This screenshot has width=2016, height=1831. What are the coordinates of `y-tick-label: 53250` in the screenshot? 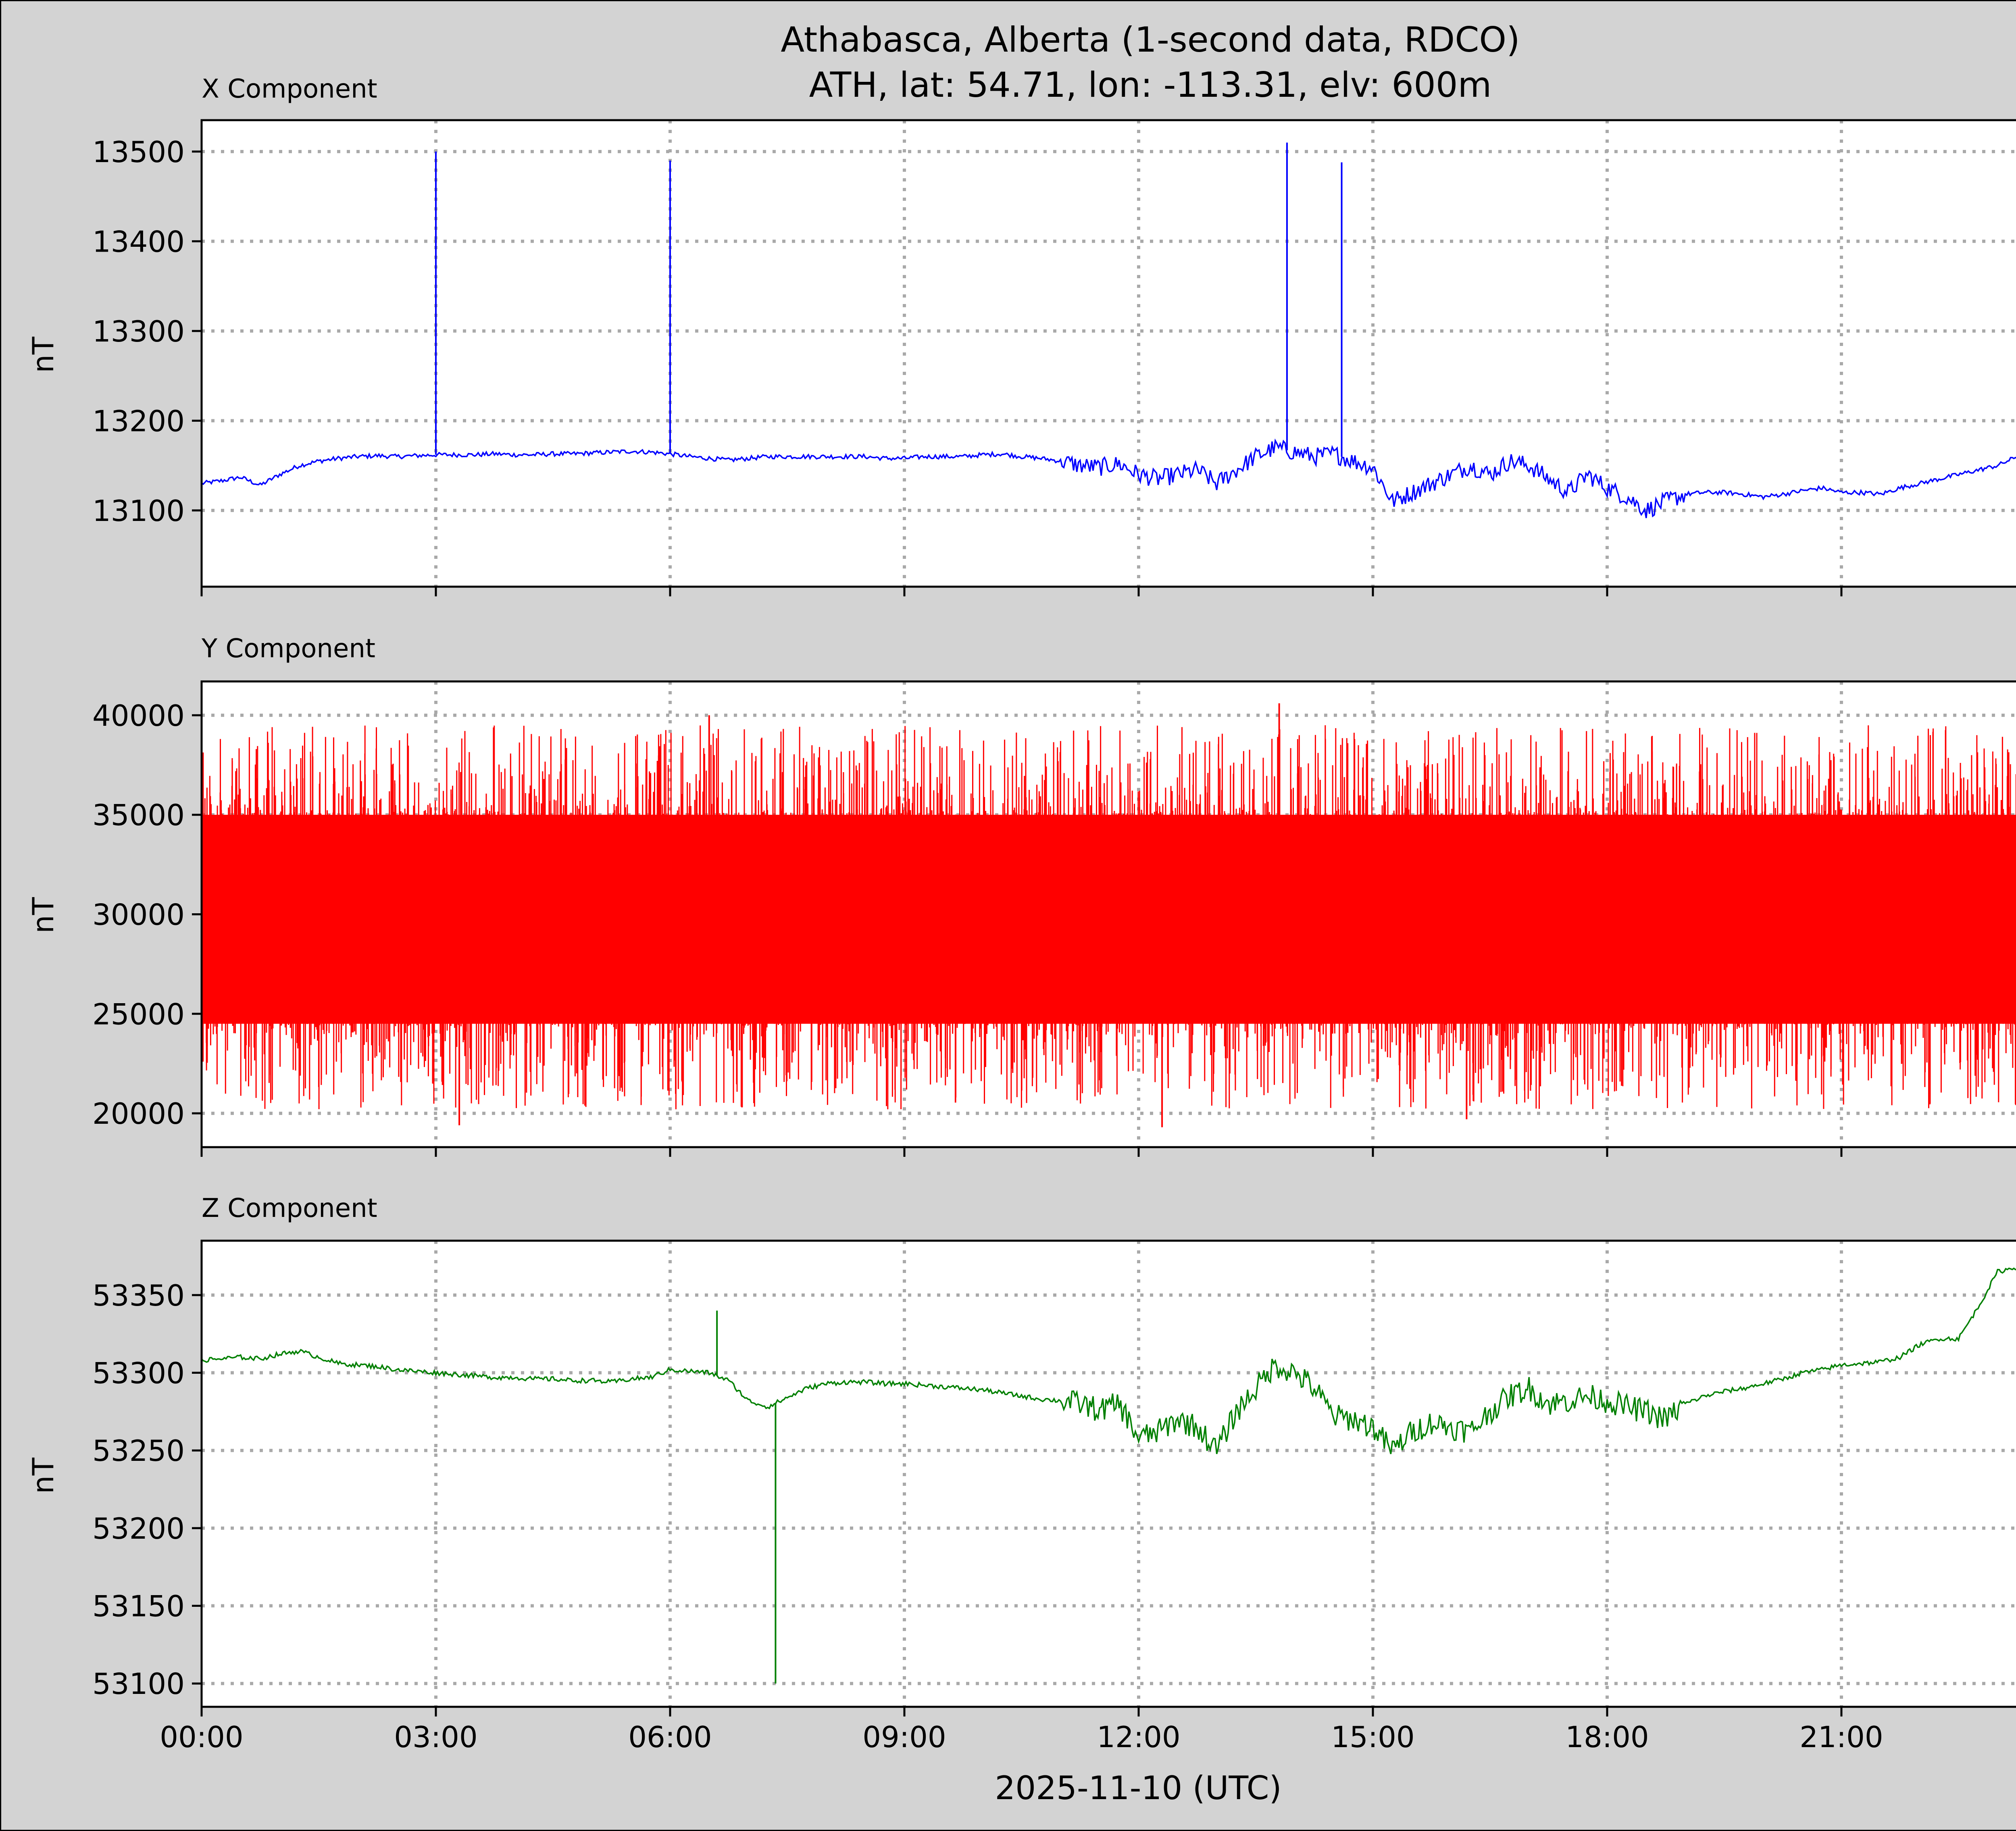 It's located at (138, 1451).